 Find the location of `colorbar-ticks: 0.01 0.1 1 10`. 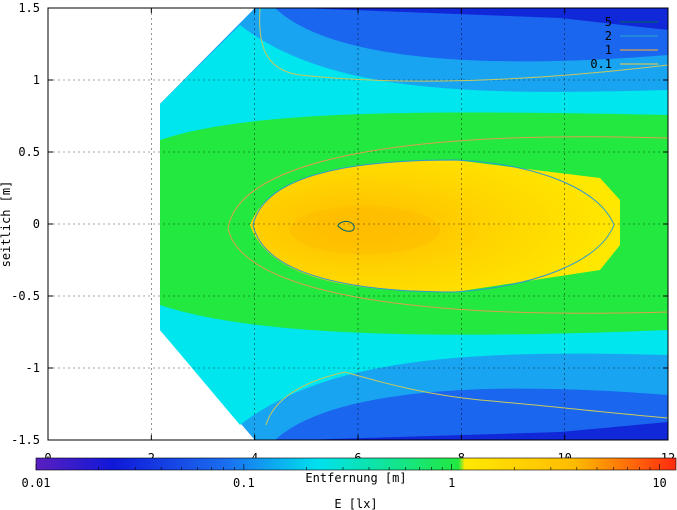

colorbar-ticks: 0.01 0.1 1 10 is located at coordinates (344, 477).